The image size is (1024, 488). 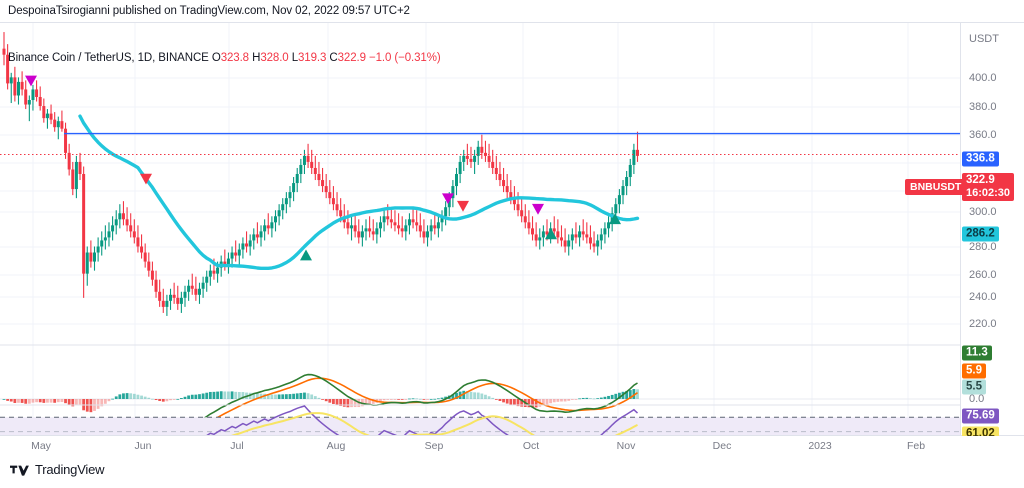 What do you see at coordinates (405, 58) in the screenshot?
I see `legend-change: −1.0 (−0.31%)` at bounding box center [405, 58].